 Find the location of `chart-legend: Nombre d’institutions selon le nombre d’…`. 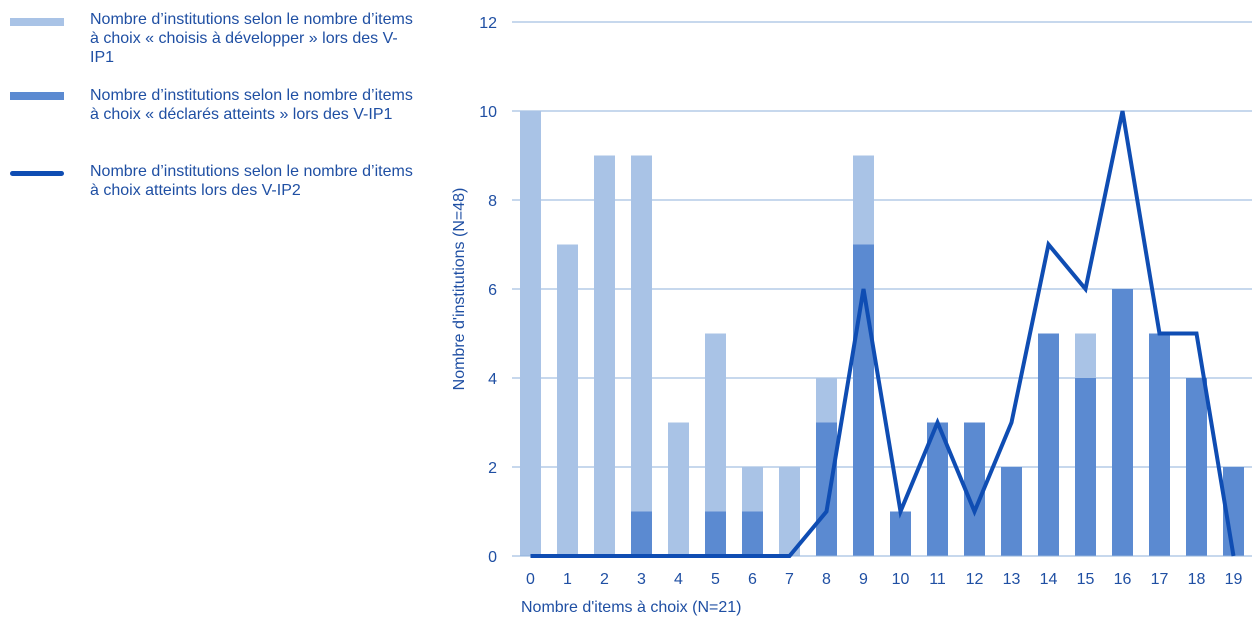

chart-legend: Nombre d’institutions selon le nombre d’… is located at coordinates (218, 116).